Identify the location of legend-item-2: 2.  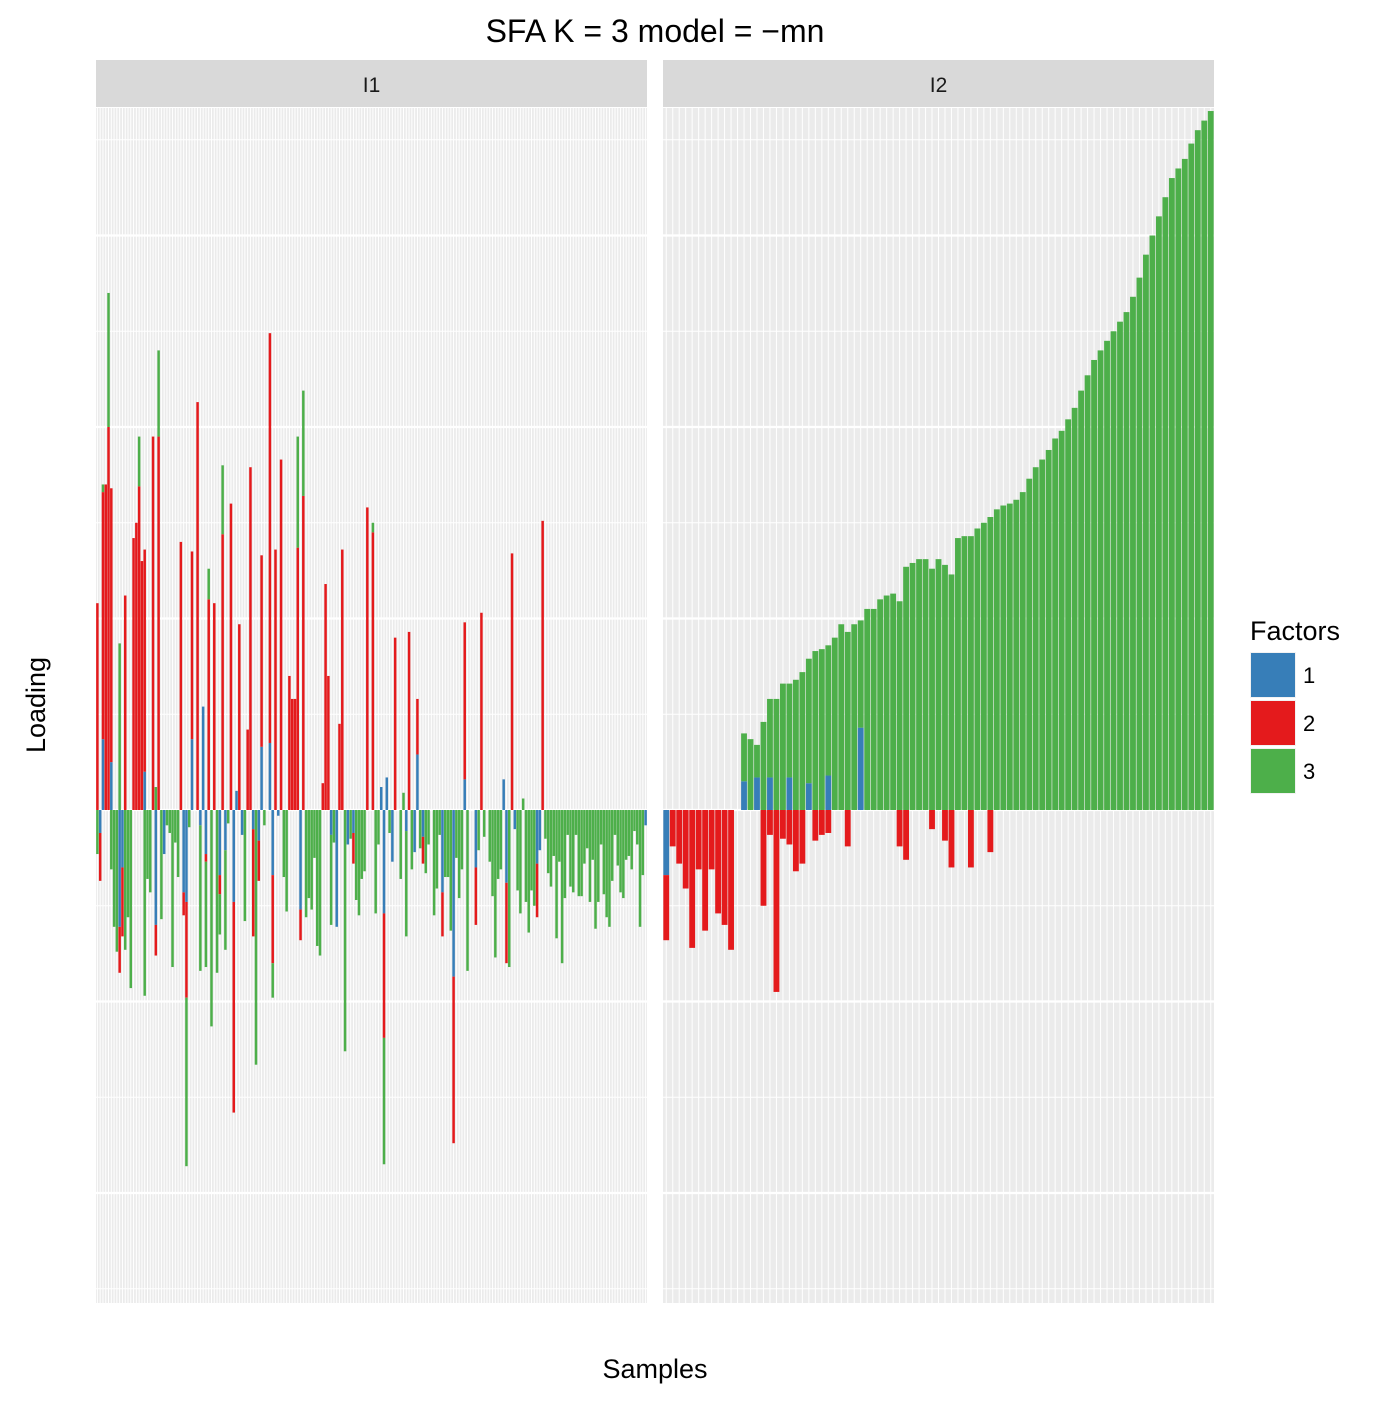
(1282, 723).